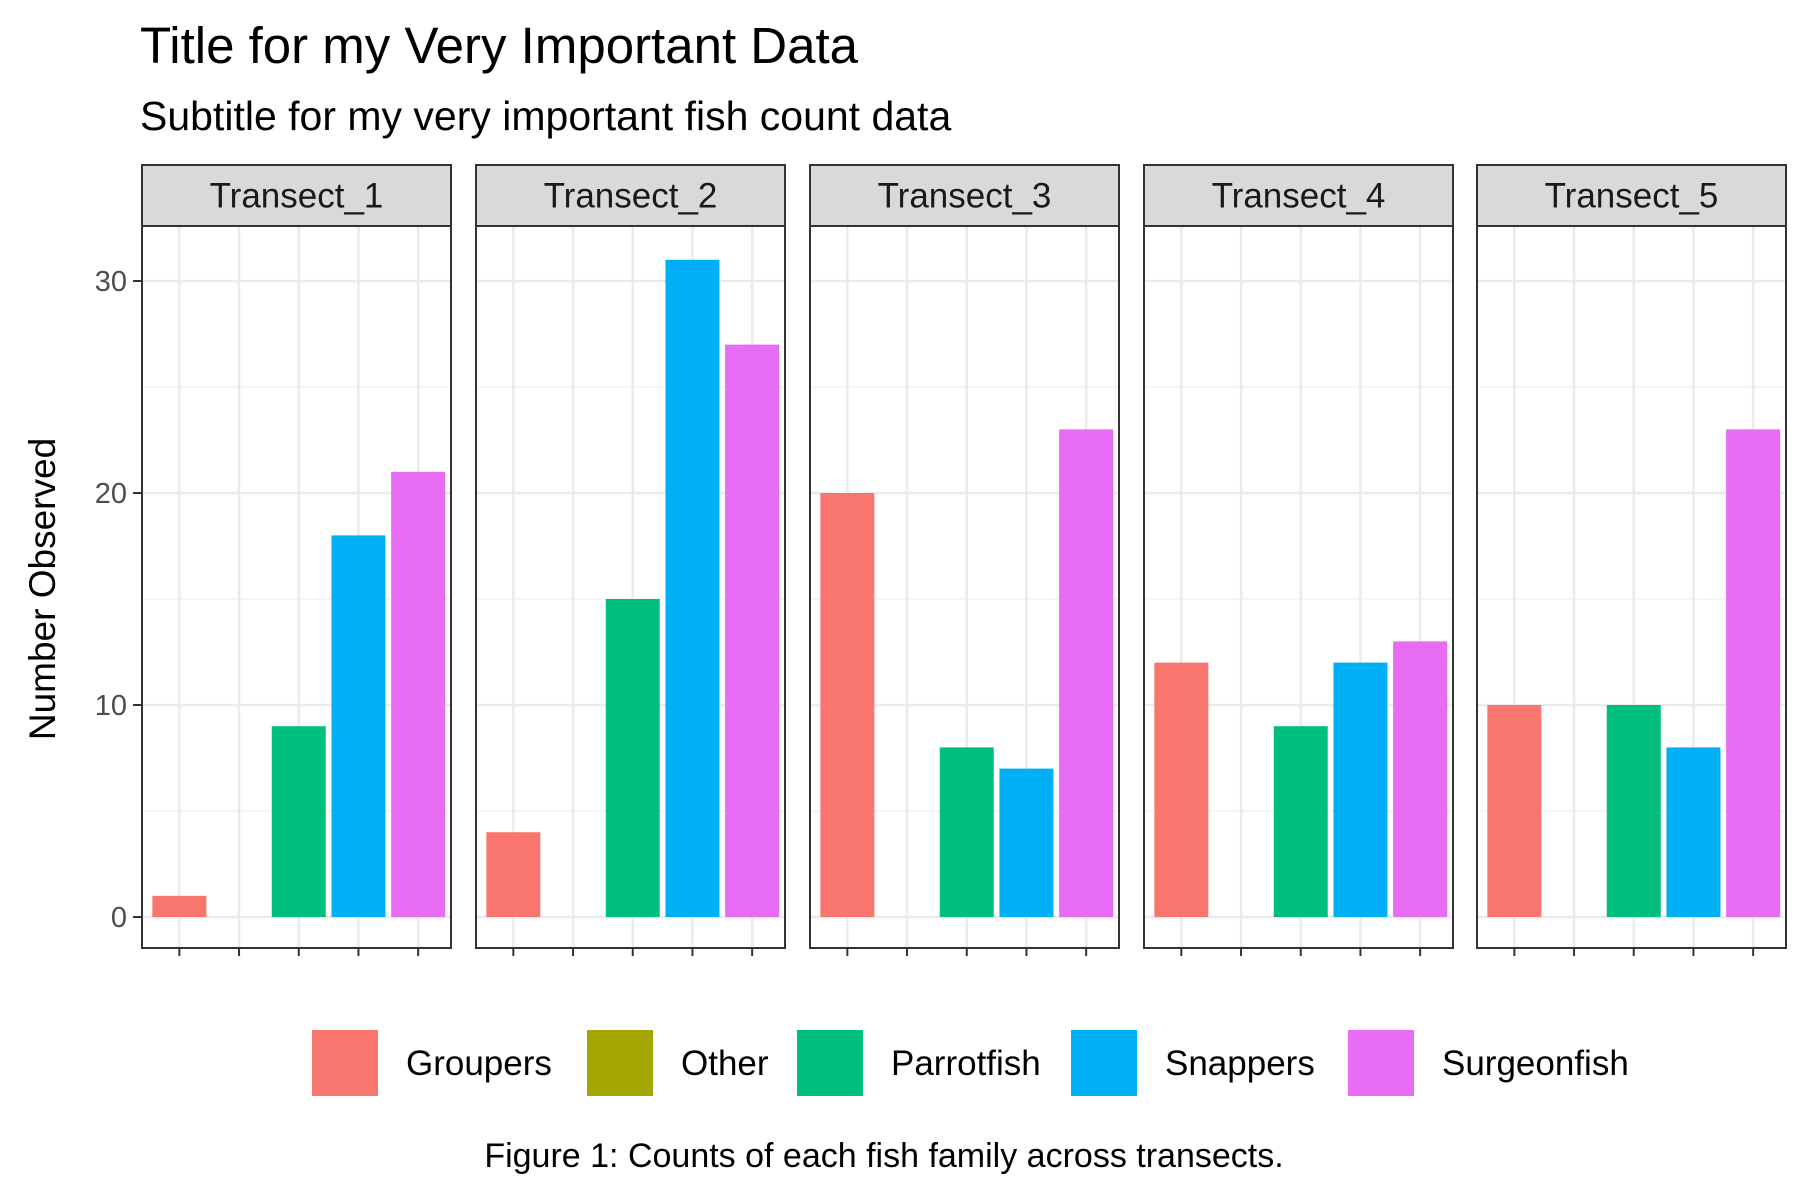  I want to click on facet-panel-transect-3: Transect_3, so click(964, 560).